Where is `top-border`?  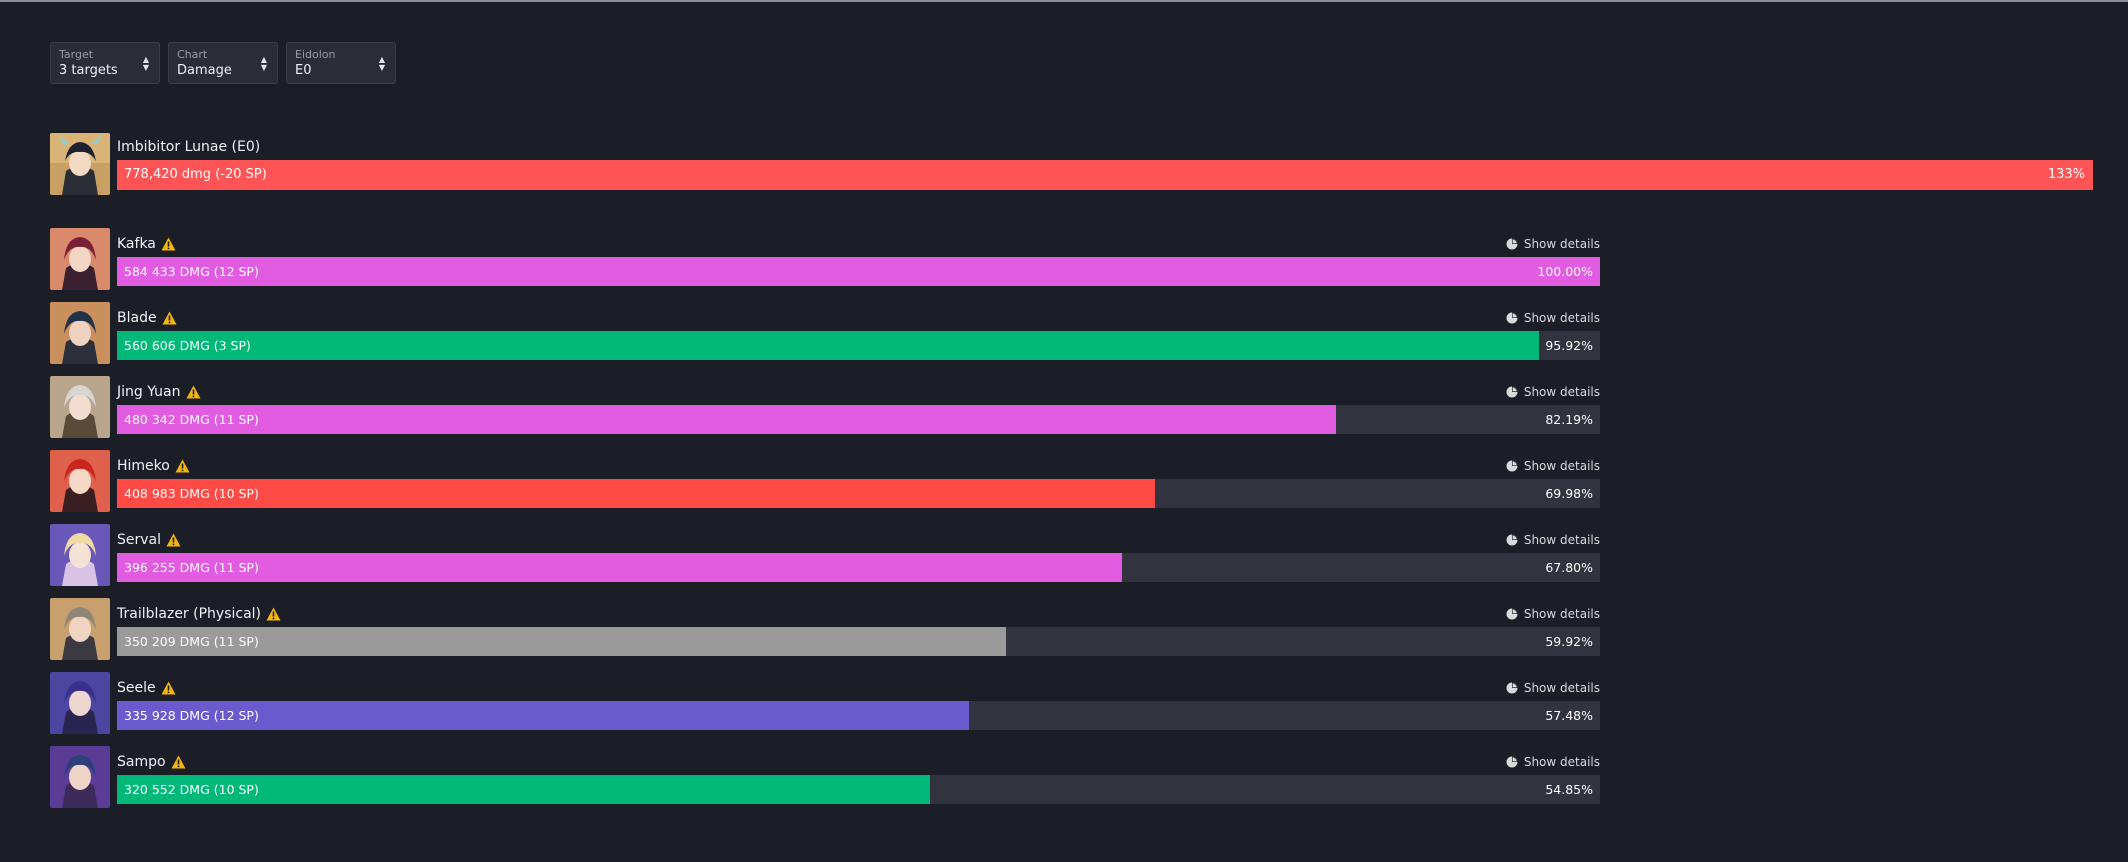 top-border is located at coordinates (1064, 1).